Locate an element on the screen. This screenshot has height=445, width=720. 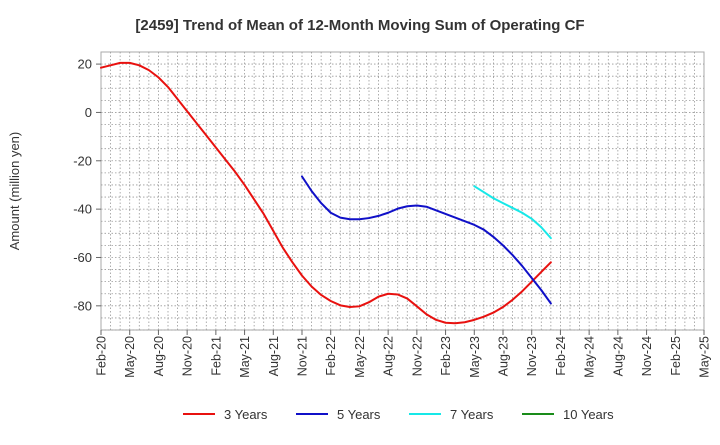
x-tick-label: Feb-23 is located at coordinates (446, 356).